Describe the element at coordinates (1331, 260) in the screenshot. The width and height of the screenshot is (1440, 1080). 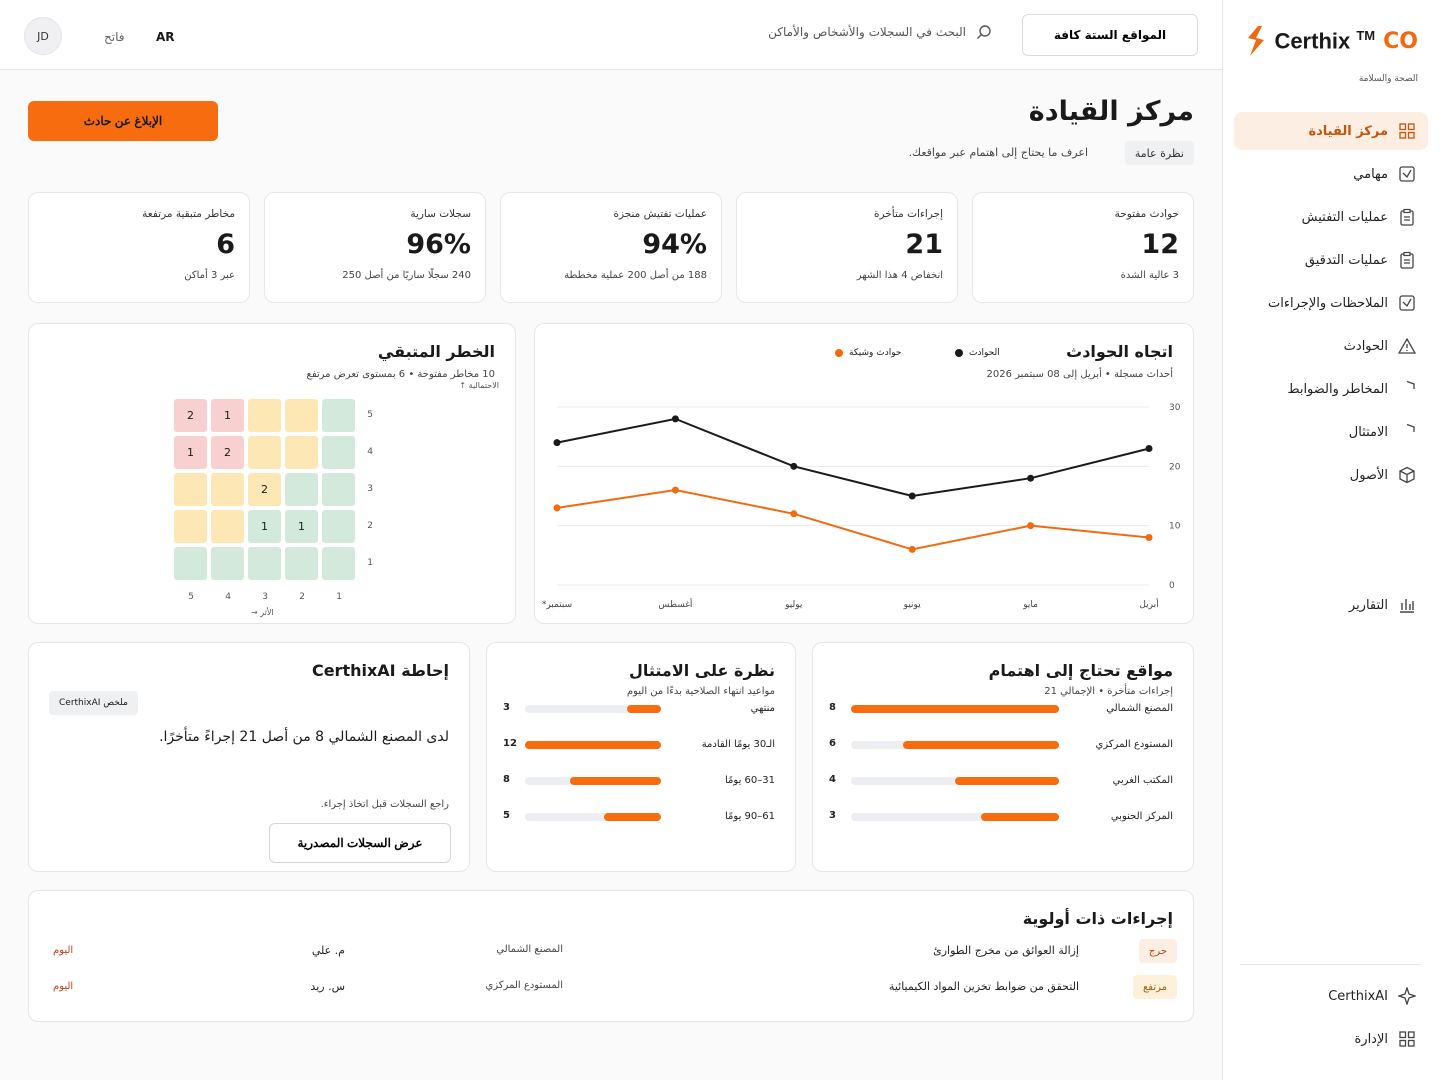
I see `sidebar-item-3: عمليات التدقيق` at that location.